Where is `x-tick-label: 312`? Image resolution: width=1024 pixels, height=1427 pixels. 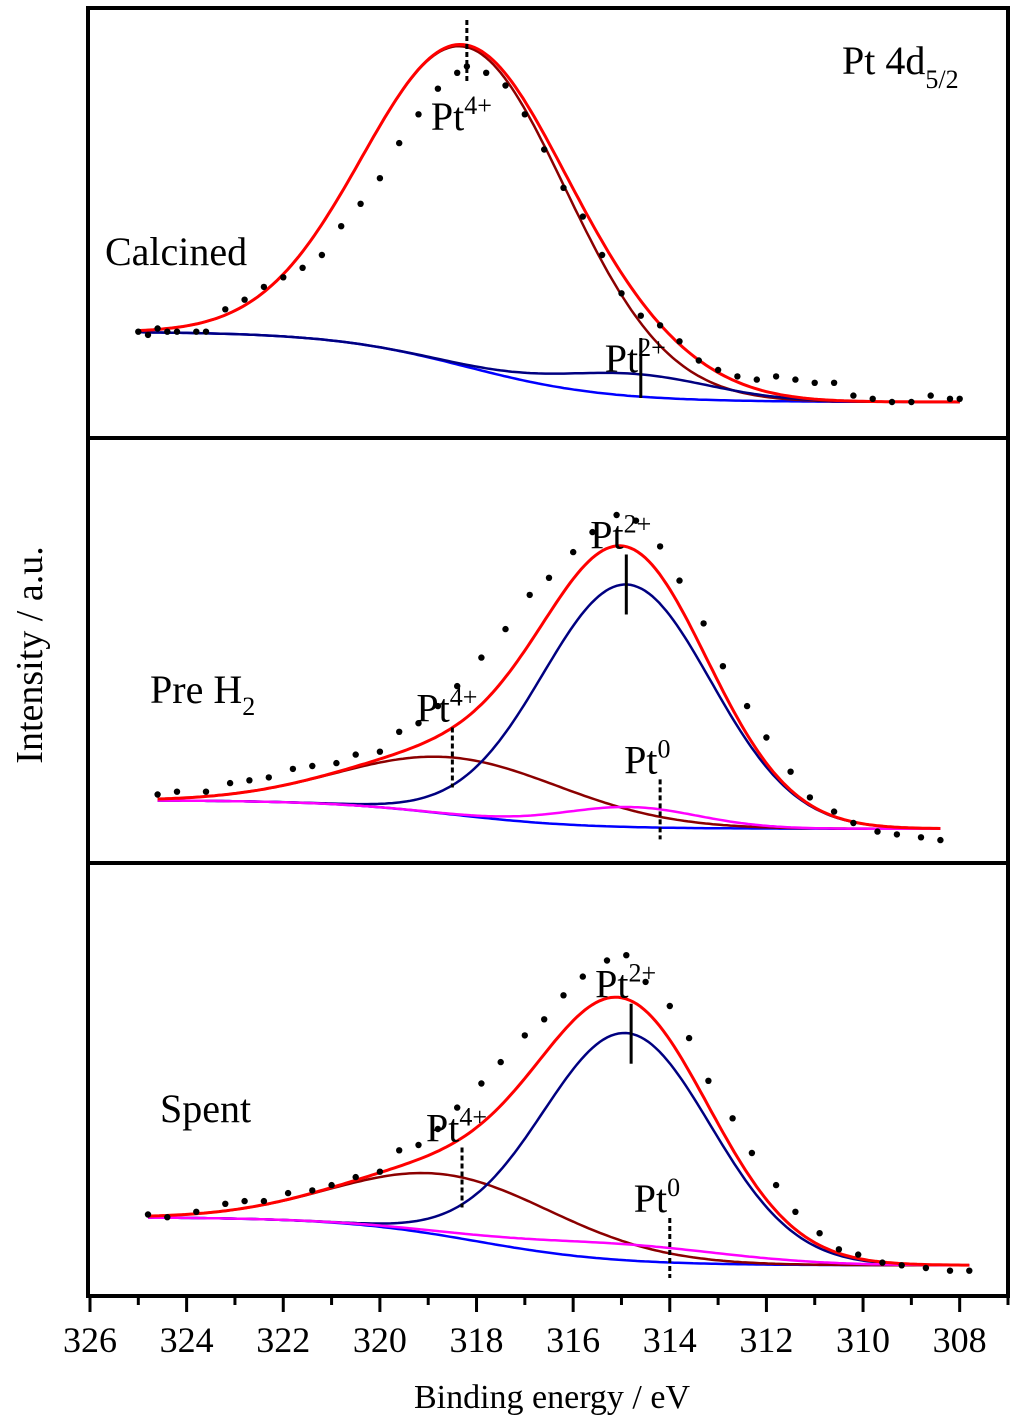
x-tick-label: 312 is located at coordinates (766, 1340).